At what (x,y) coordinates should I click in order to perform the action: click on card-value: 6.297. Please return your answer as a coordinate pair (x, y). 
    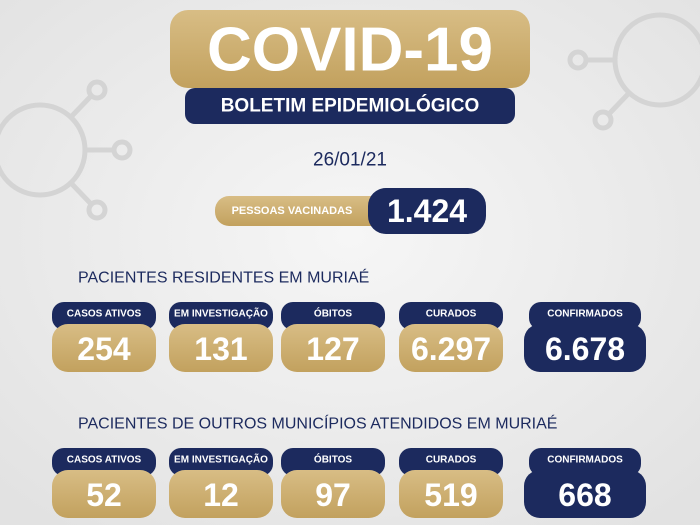
    Looking at the image, I should click on (451, 349).